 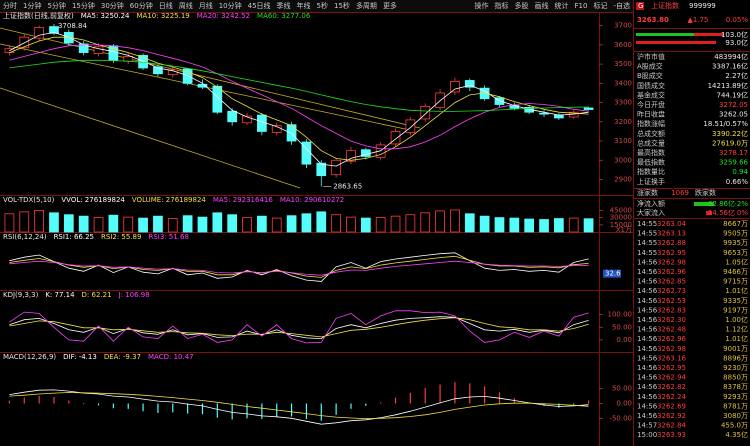 What do you see at coordinates (121, 237) in the screenshot?
I see `indicator-legend: RSI2: 55.89` at bounding box center [121, 237].